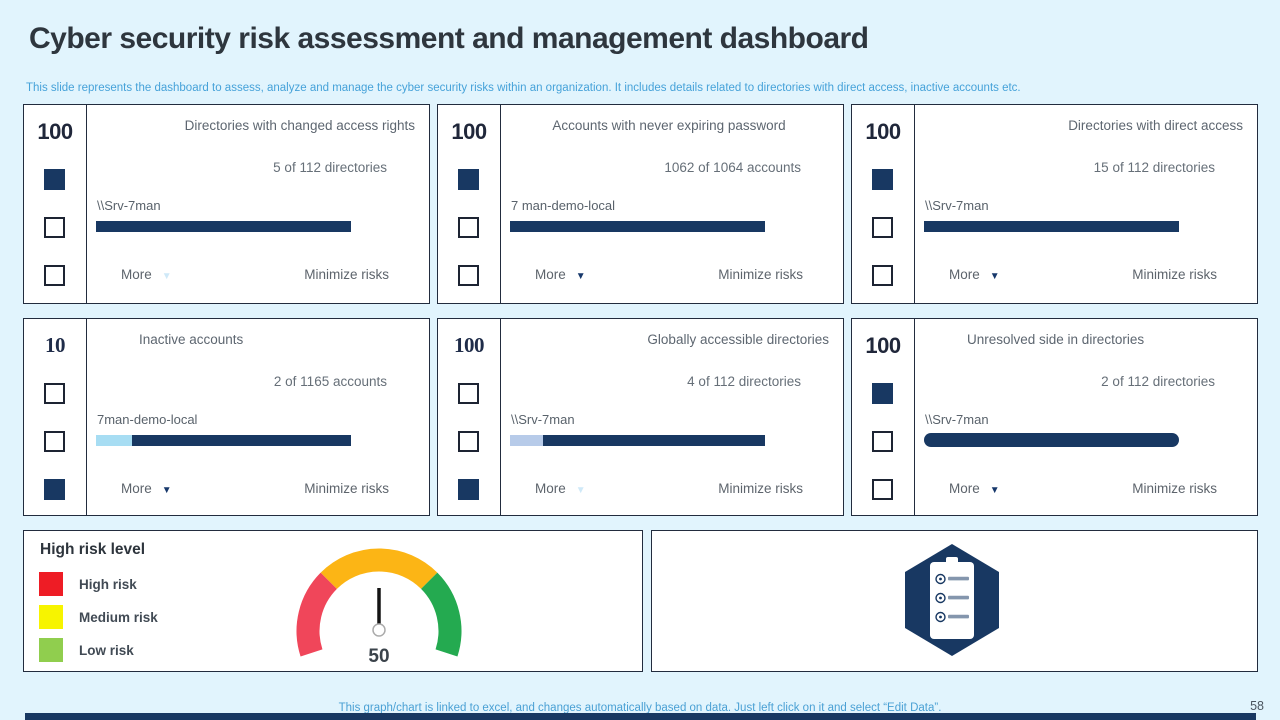 This screenshot has width=1280, height=720. I want to click on card-subtext: 5 of 112 directories, so click(330, 167).